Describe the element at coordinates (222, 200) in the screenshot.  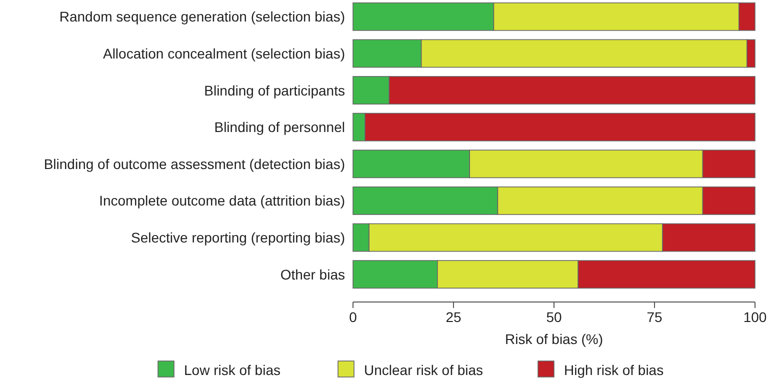
I see `y-tick-label: Incomplete outcome data (attrition bias)` at that location.